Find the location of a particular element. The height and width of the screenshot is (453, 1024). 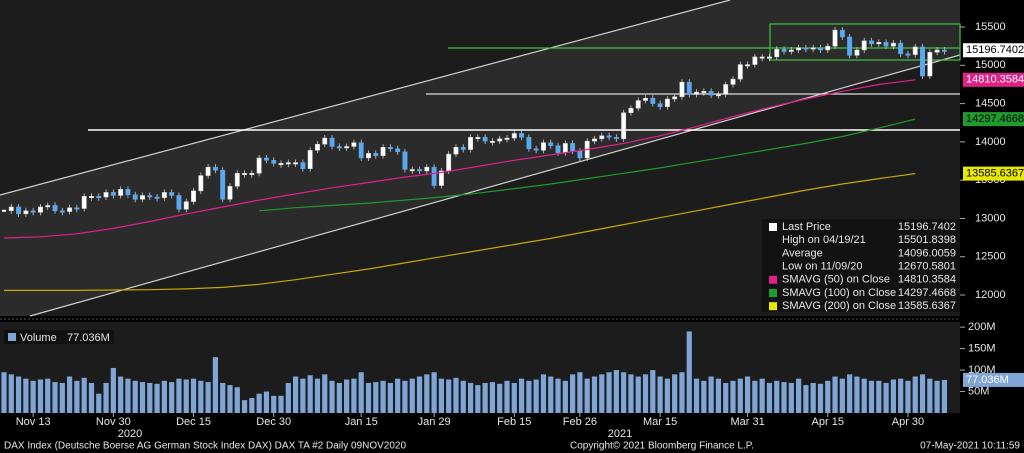

x-tick-label: Dec 15 is located at coordinates (193, 422).